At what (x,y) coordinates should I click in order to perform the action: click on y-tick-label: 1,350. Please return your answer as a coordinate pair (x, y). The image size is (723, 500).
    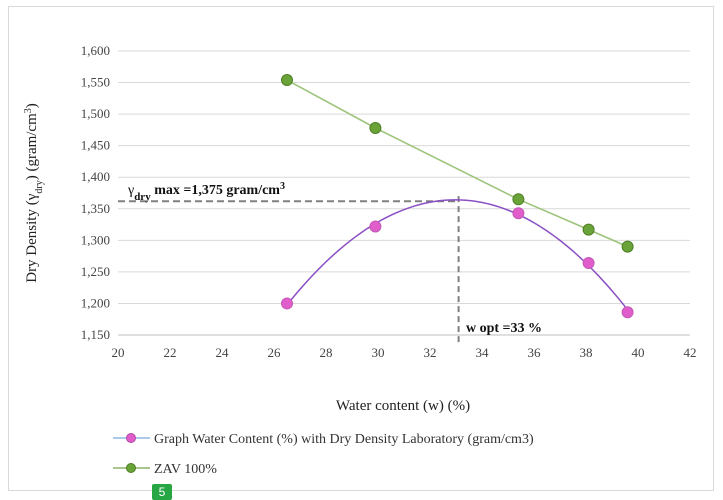
    Looking at the image, I should click on (95, 208).